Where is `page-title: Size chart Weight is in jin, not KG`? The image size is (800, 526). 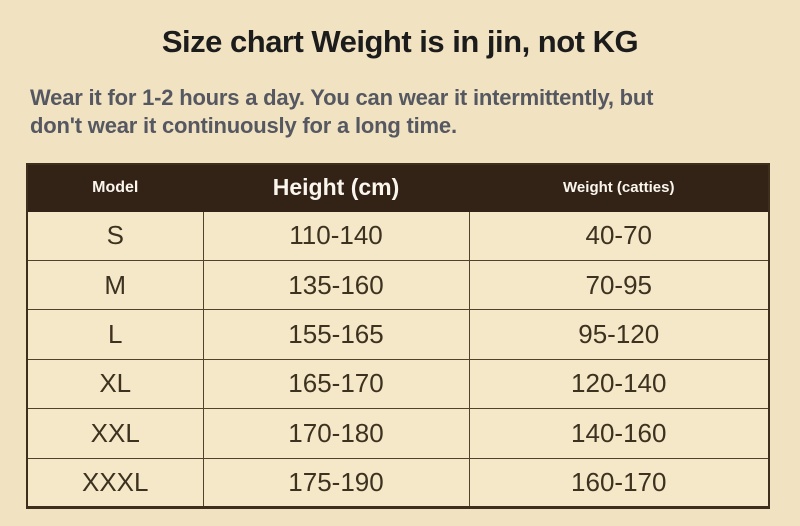
page-title: Size chart Weight is in jin, not KG is located at coordinates (400, 41).